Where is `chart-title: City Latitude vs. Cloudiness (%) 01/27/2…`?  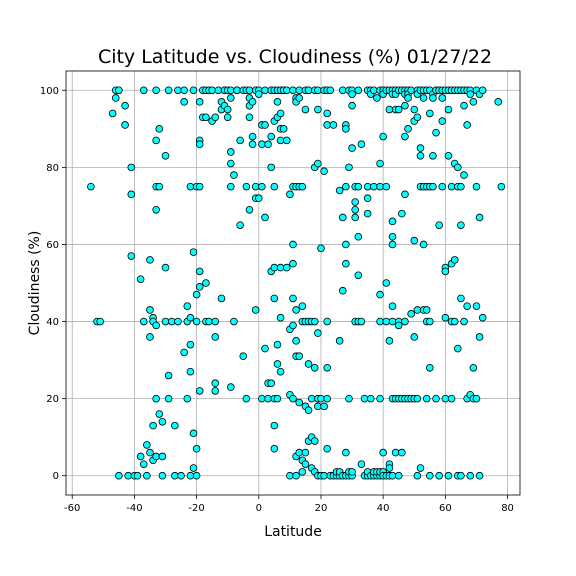
chart-title: City Latitude vs. Cloudiness (%) 01/27/2… is located at coordinates (295, 57).